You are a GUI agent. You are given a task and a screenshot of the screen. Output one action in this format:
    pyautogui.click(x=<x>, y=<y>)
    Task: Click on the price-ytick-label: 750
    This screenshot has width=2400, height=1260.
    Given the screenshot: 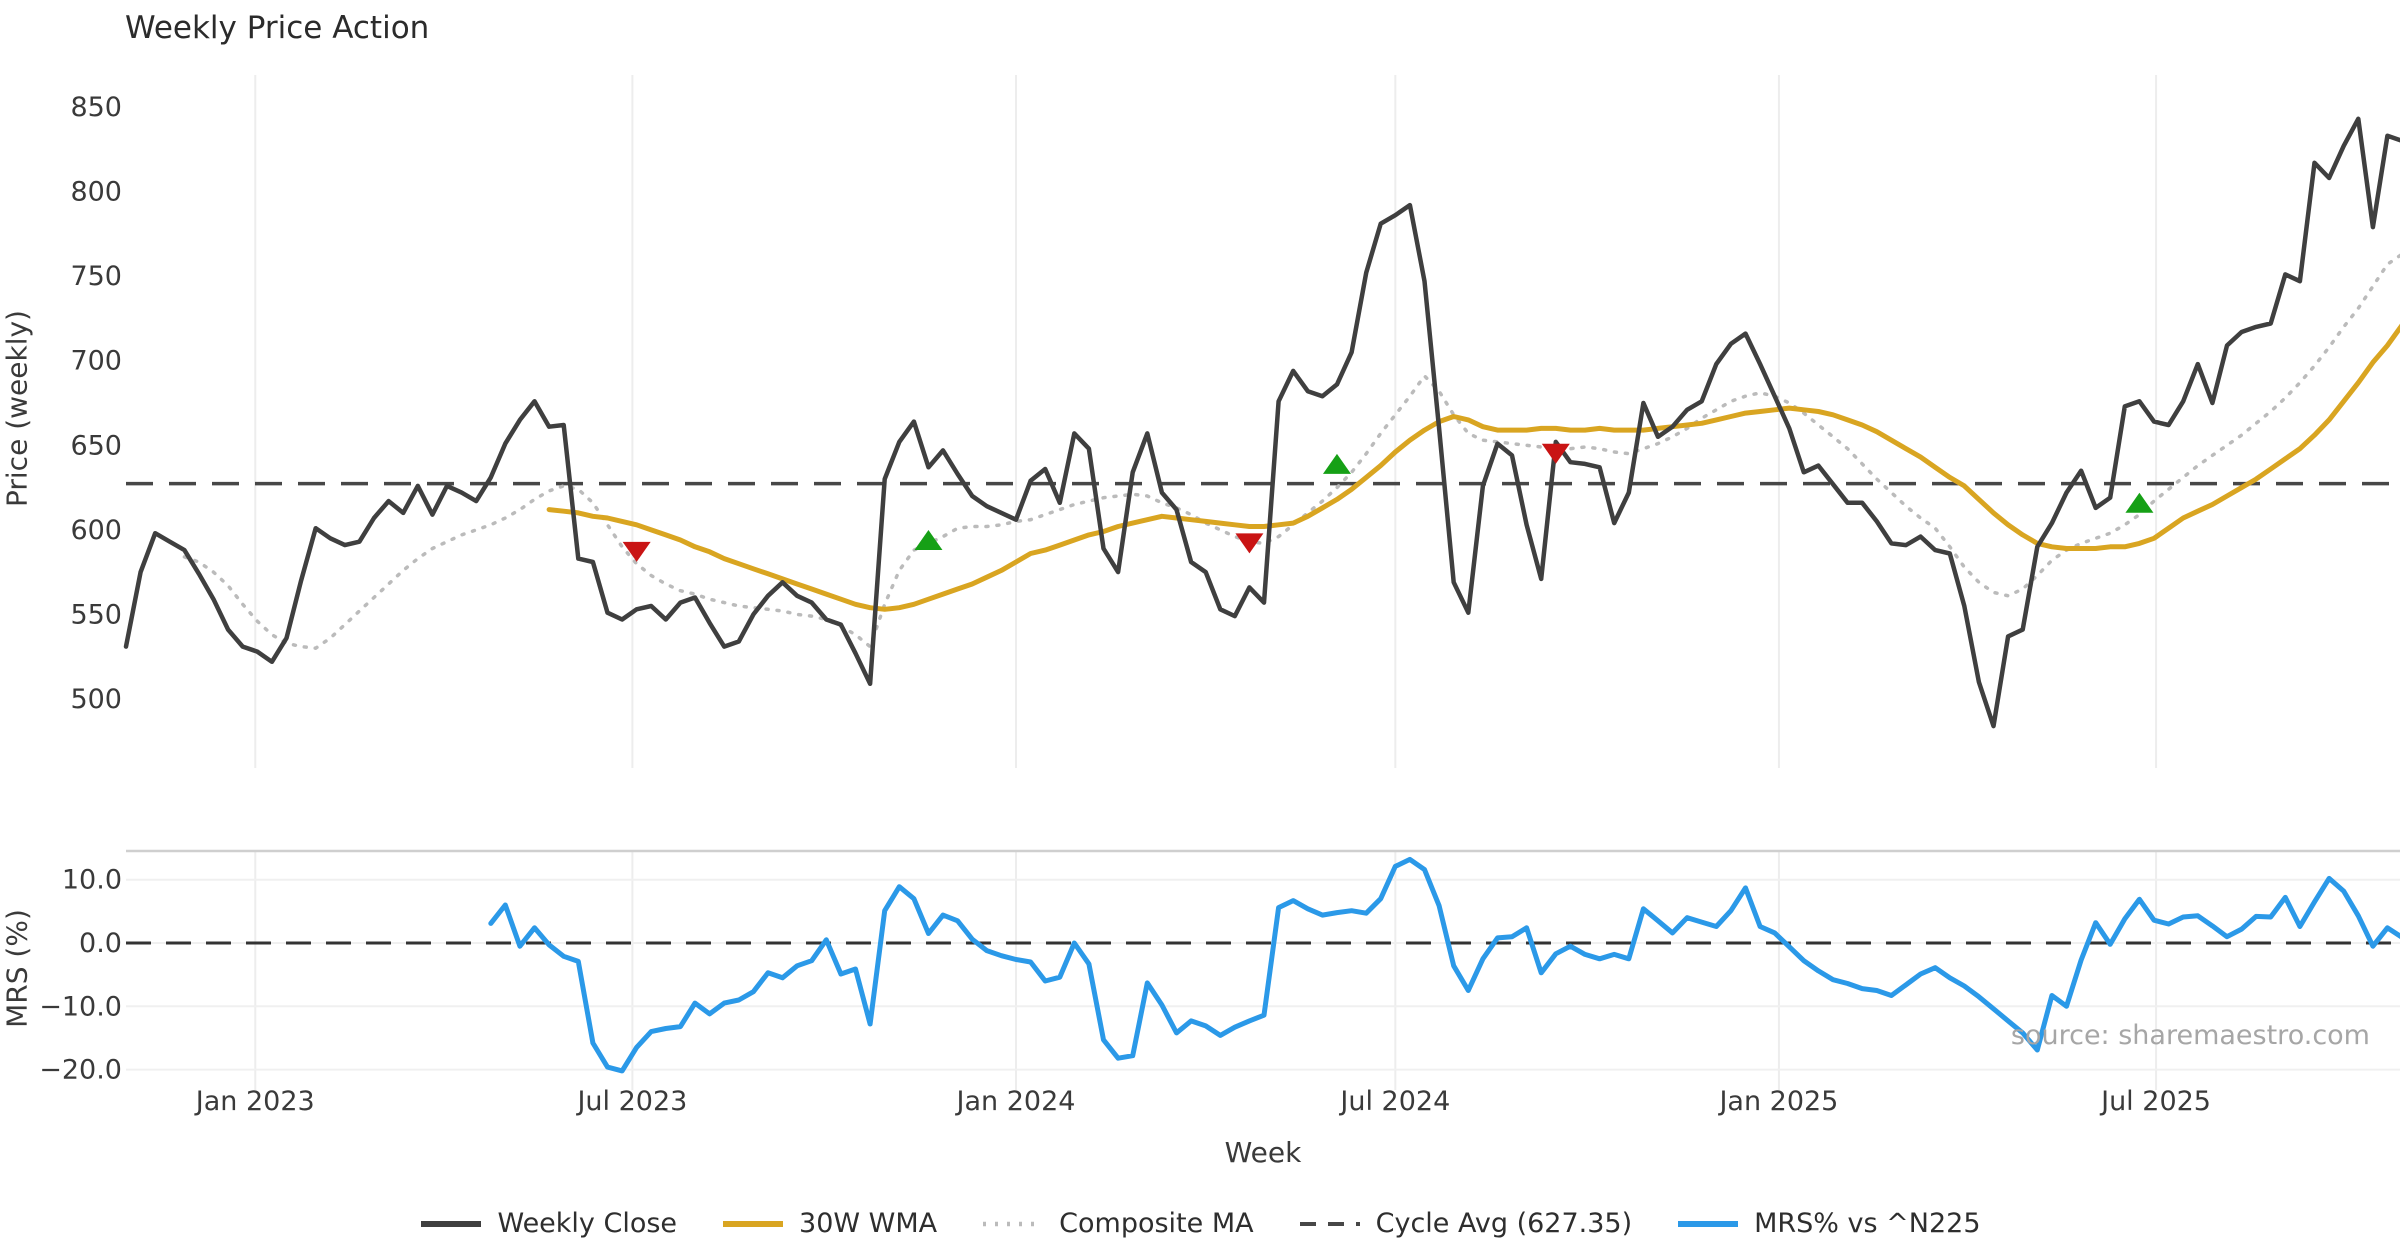 What is the action you would take?
    pyautogui.click(x=96, y=276)
    